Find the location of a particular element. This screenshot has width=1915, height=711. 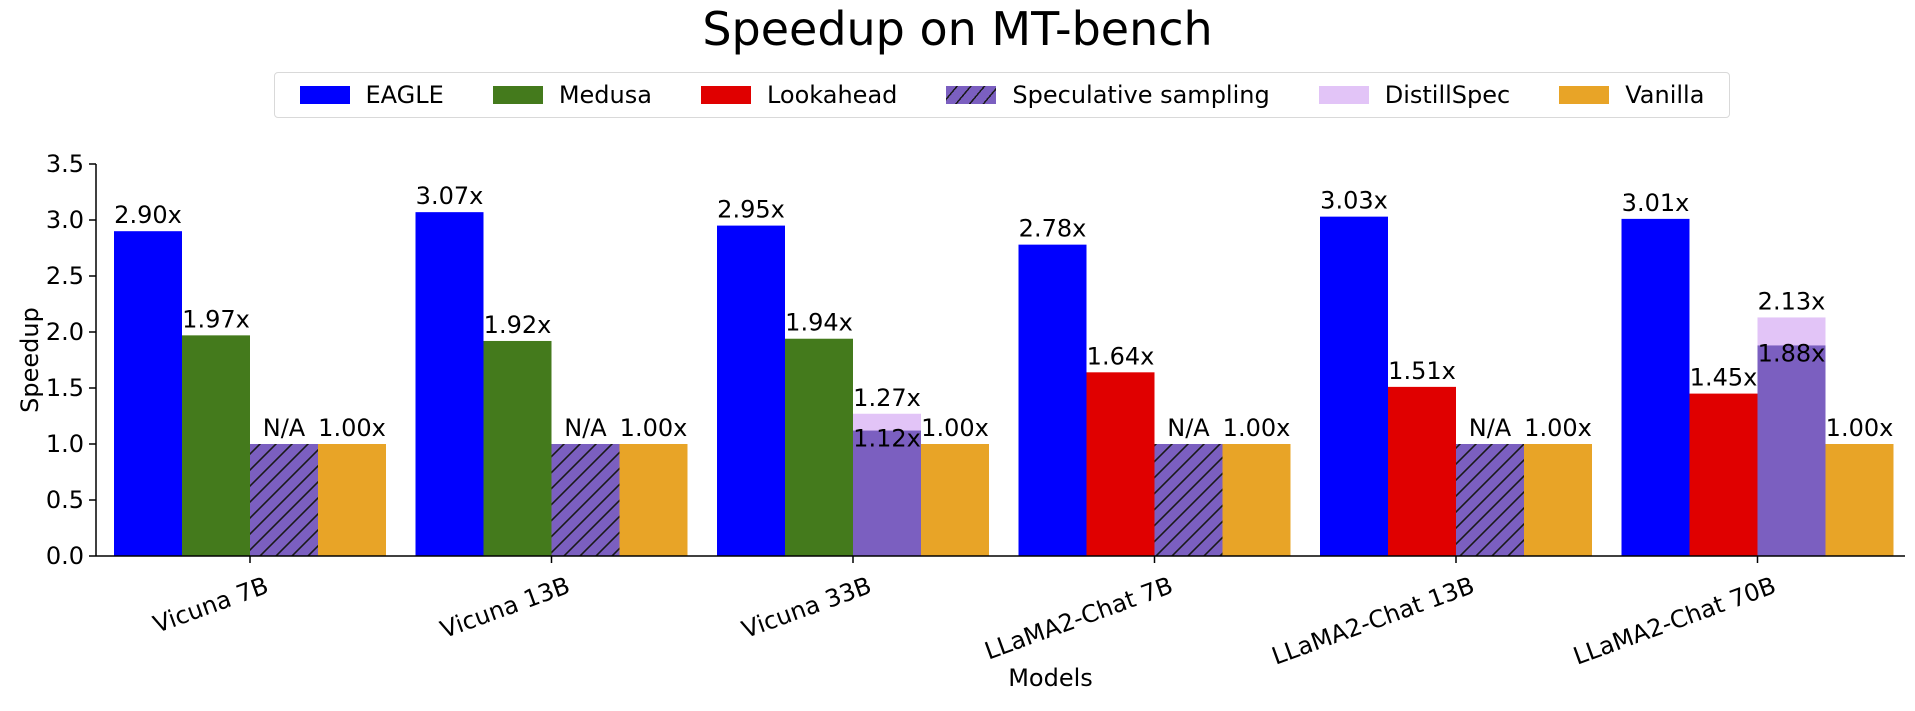

y-tick-label: 0.5 is located at coordinates (65, 500).